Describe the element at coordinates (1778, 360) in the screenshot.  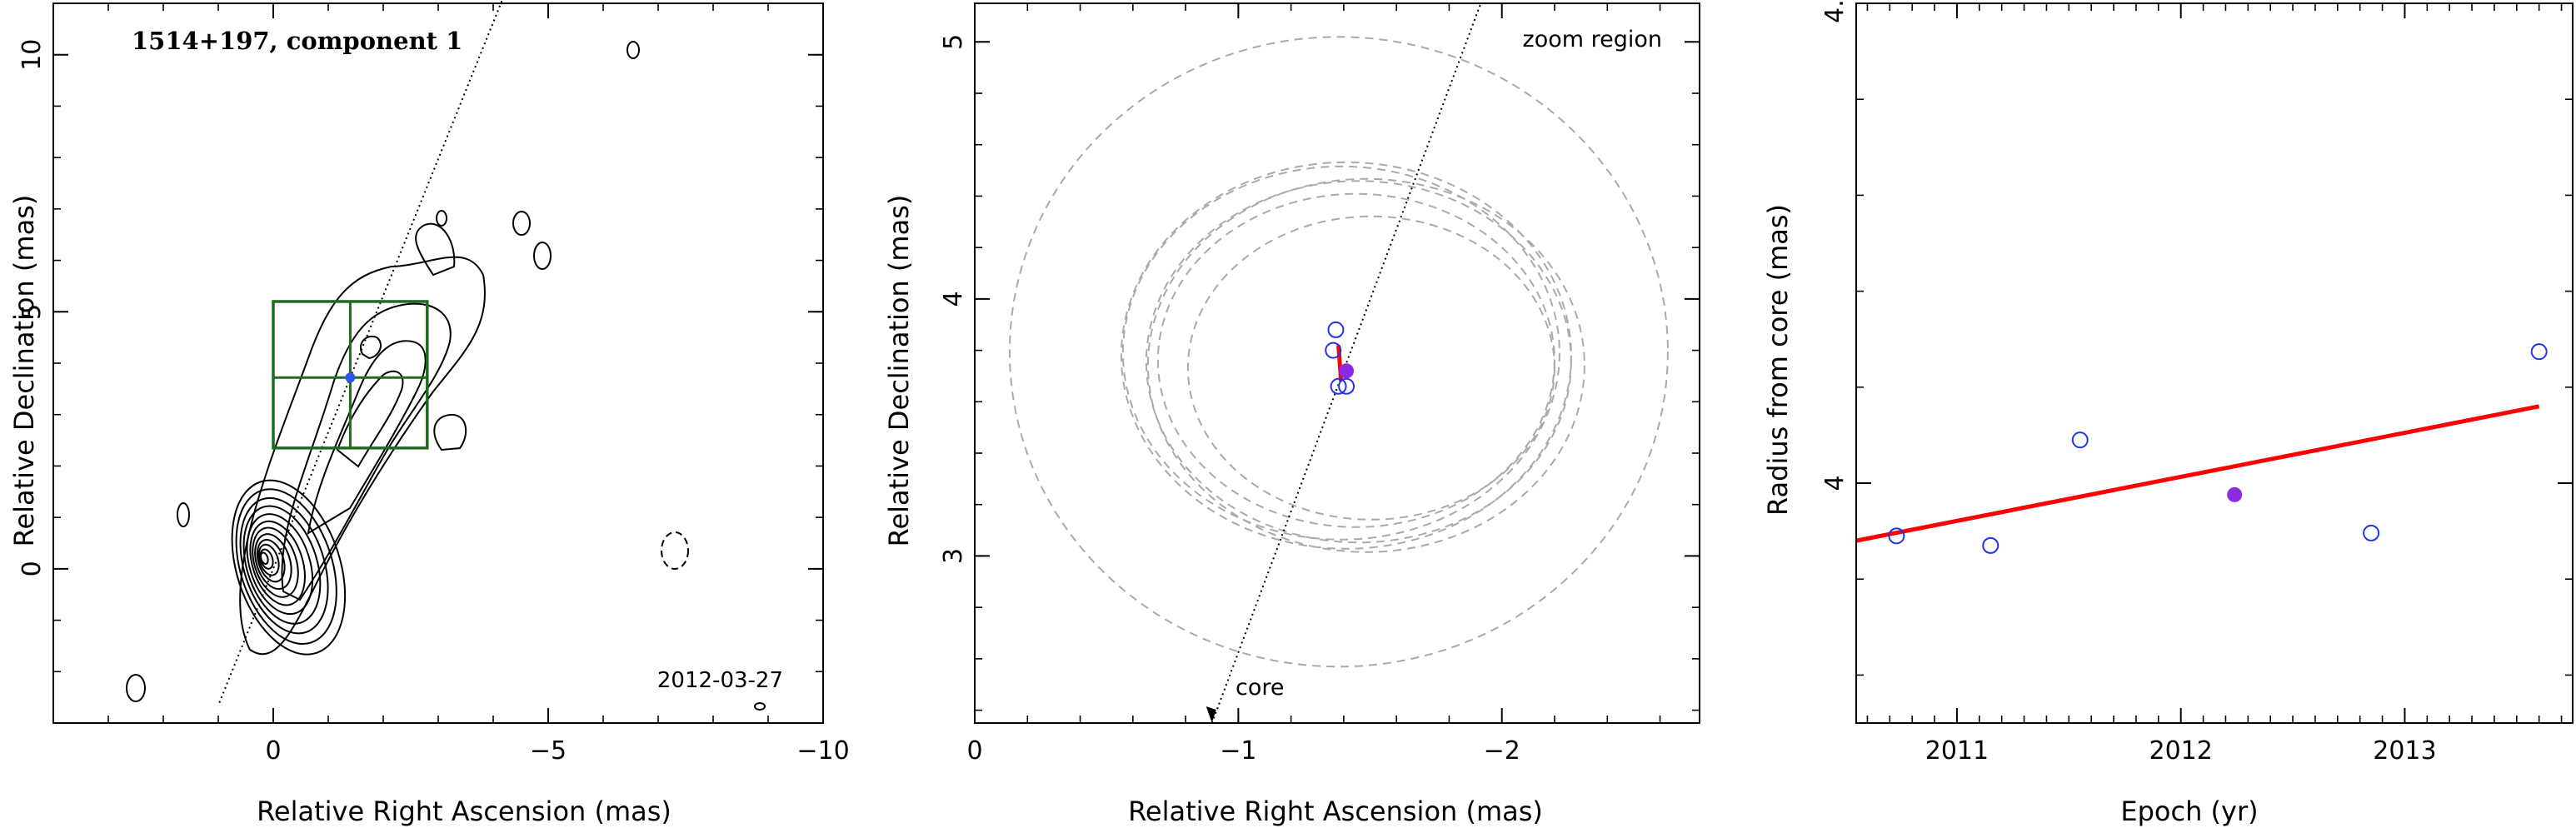
I see `y-axis-label: Radius from core (mas)` at that location.